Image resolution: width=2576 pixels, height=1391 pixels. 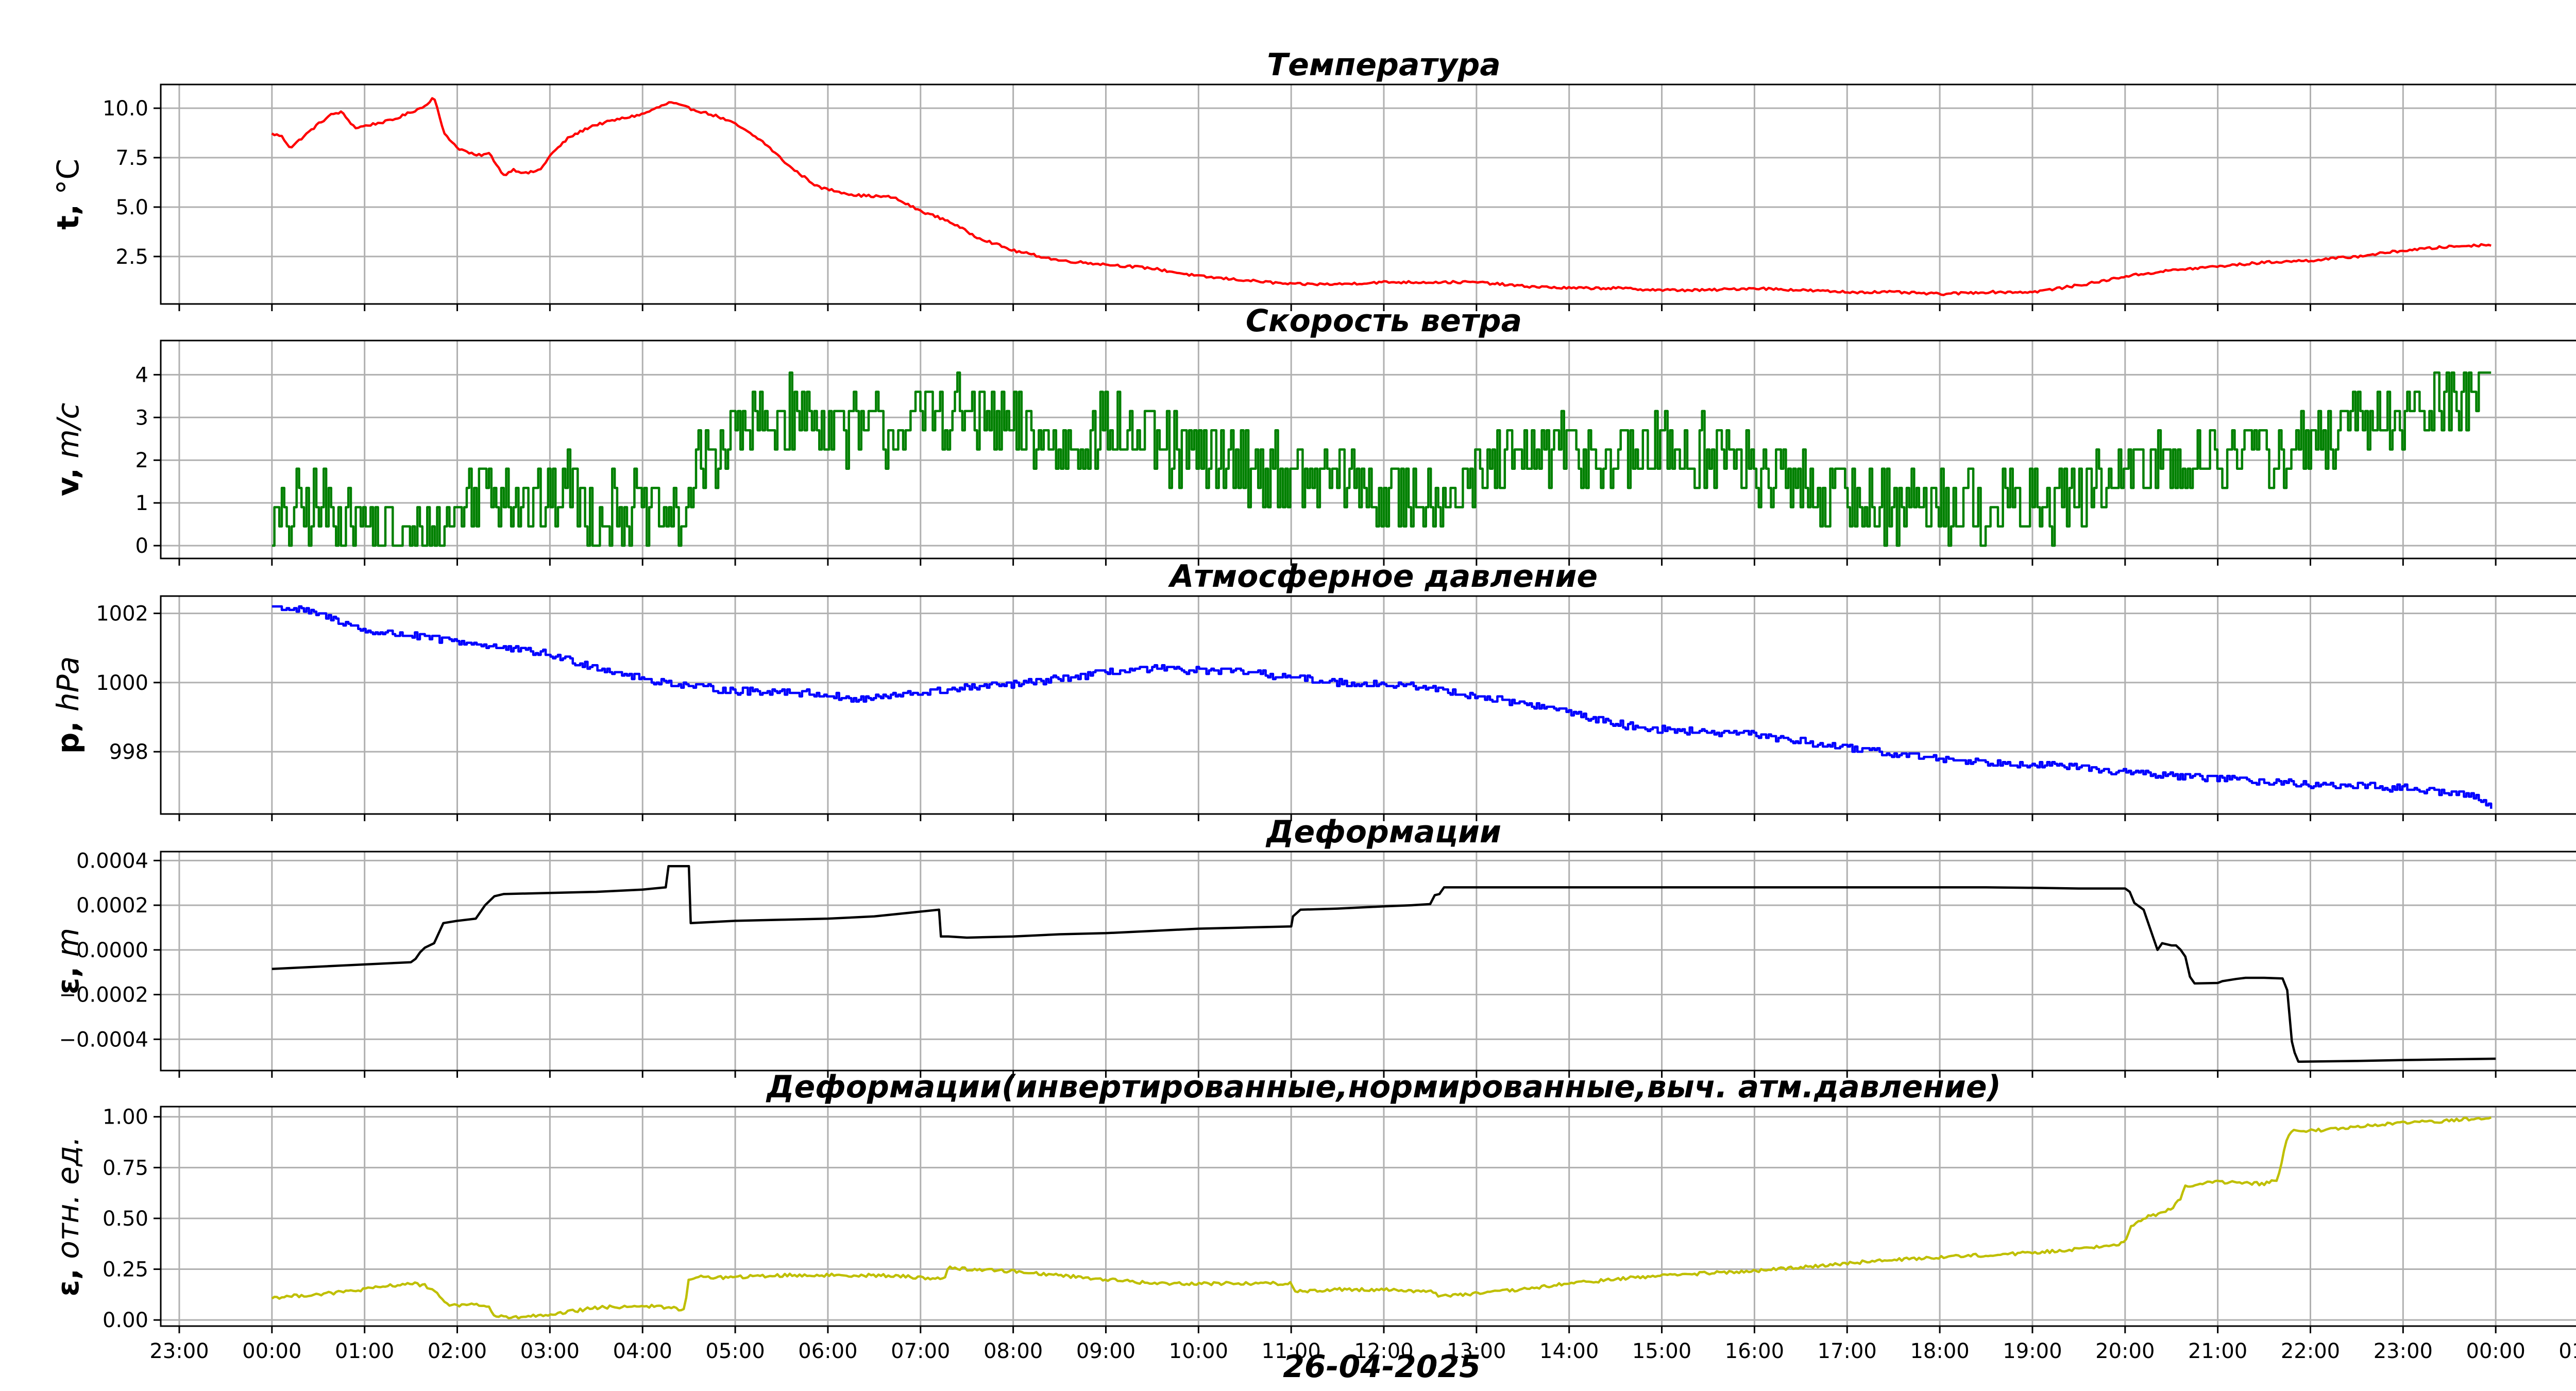 What do you see at coordinates (1384, 65) in the screenshot?
I see `temperature-title: Температура` at bounding box center [1384, 65].